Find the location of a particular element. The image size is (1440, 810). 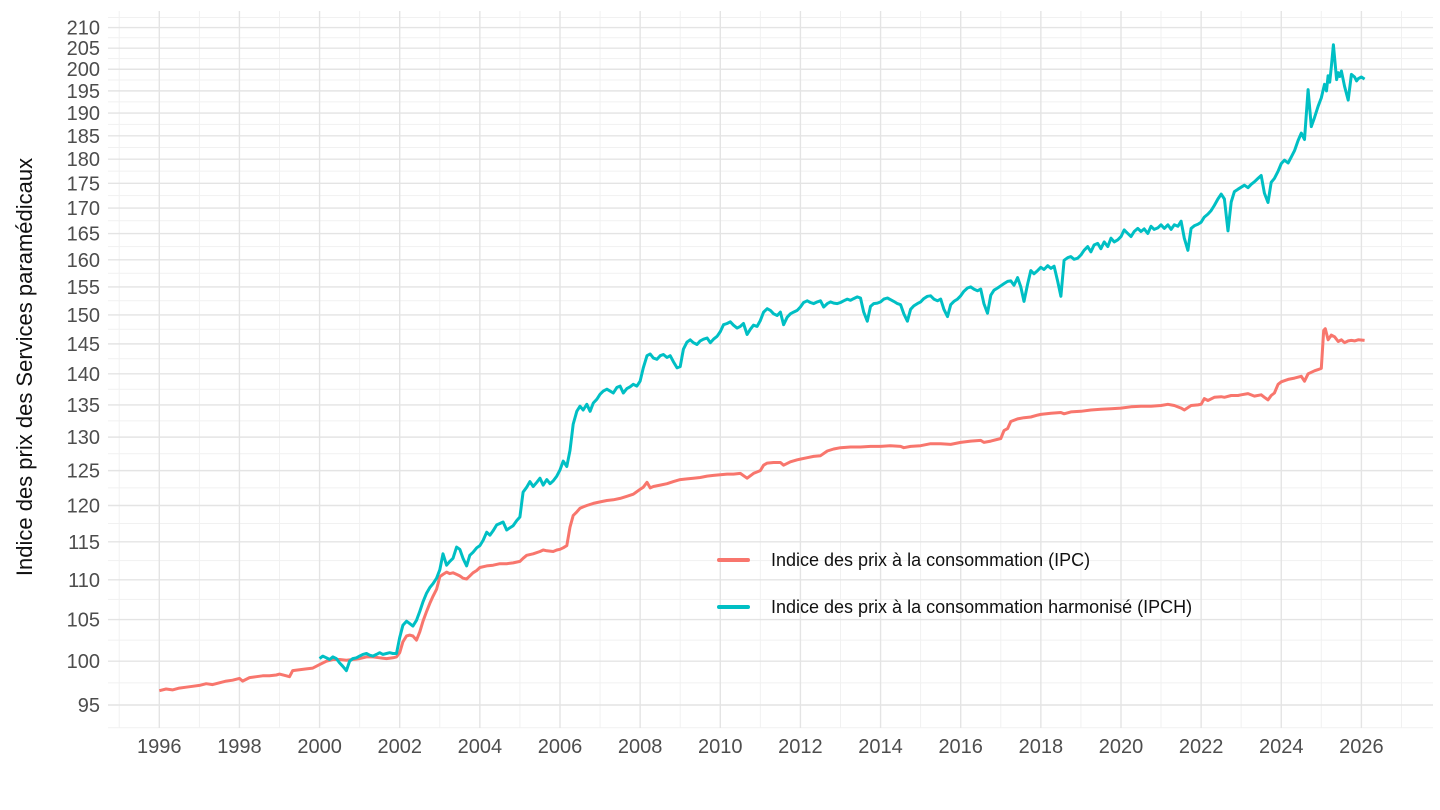

x-tick-label: 2004 is located at coordinates (480, 747).